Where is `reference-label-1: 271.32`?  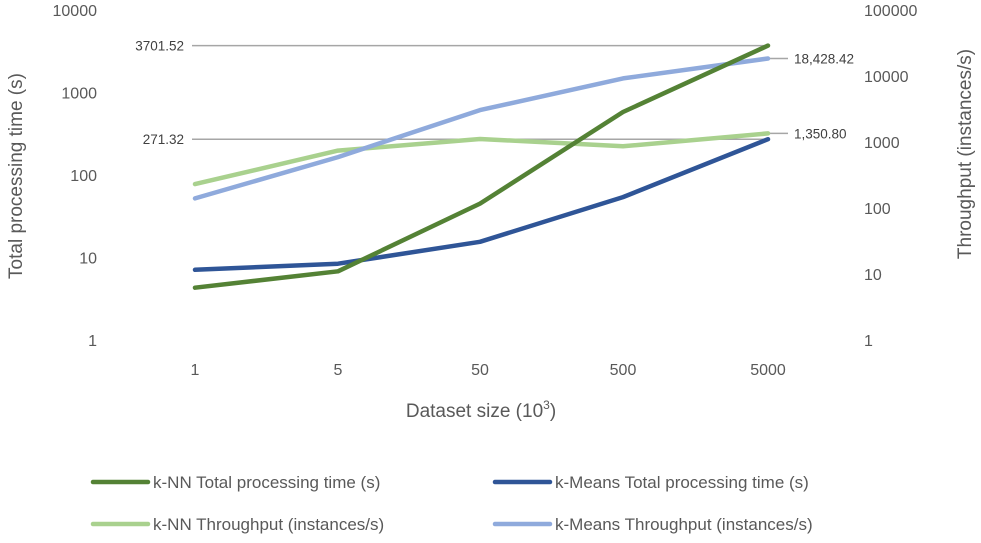 reference-label-1: 271.32 is located at coordinates (163, 139).